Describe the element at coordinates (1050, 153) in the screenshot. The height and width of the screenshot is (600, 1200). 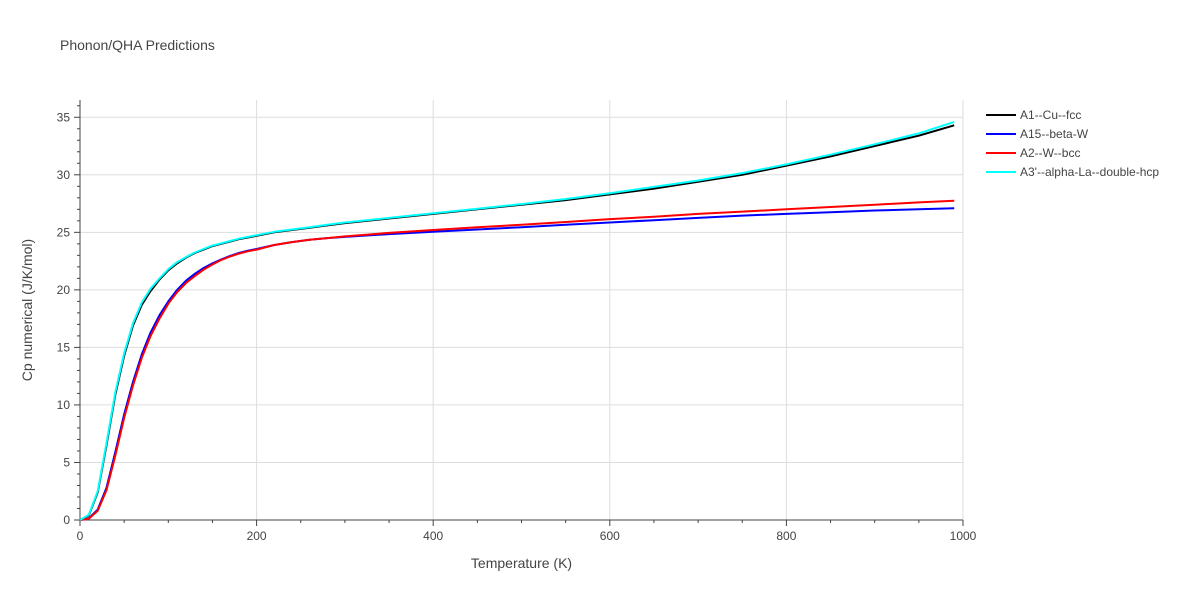
I see `legend-label: A2--W--bcc` at that location.